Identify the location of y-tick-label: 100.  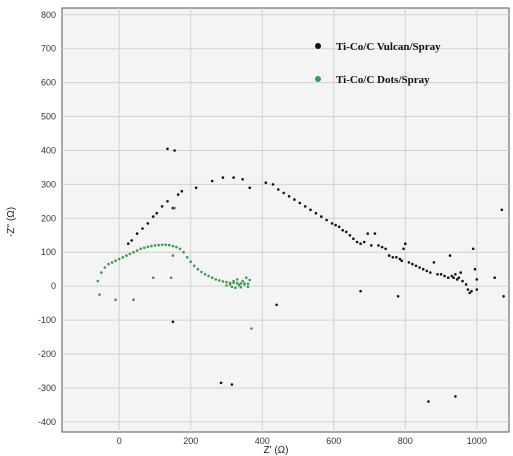
(48, 252).